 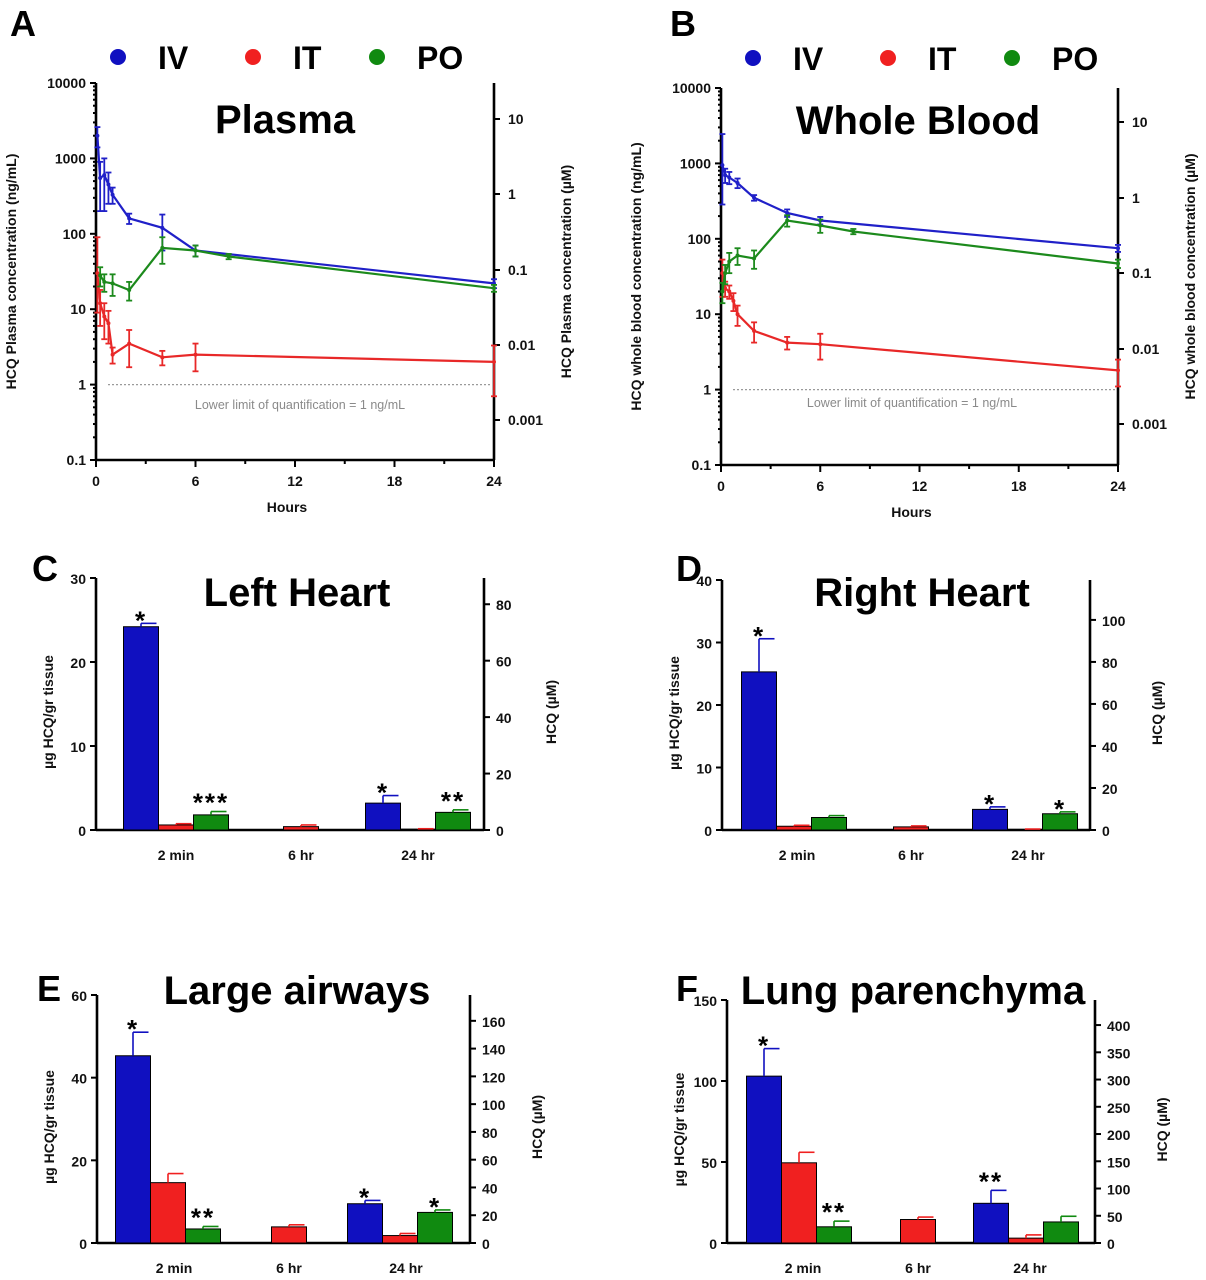 What do you see at coordinates (297, 991) in the screenshot?
I see `chart-title: Large airways` at bounding box center [297, 991].